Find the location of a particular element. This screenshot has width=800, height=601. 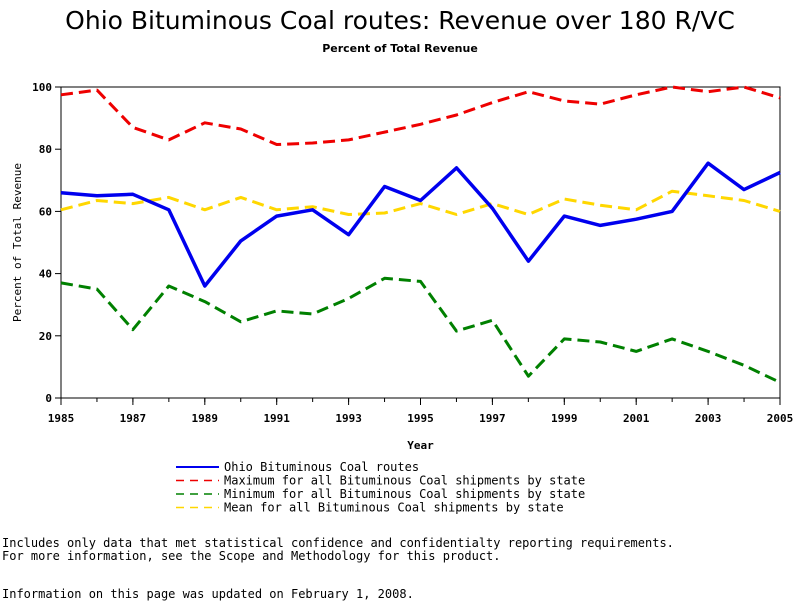

y-tick-label: 0 is located at coordinates (48, 398).